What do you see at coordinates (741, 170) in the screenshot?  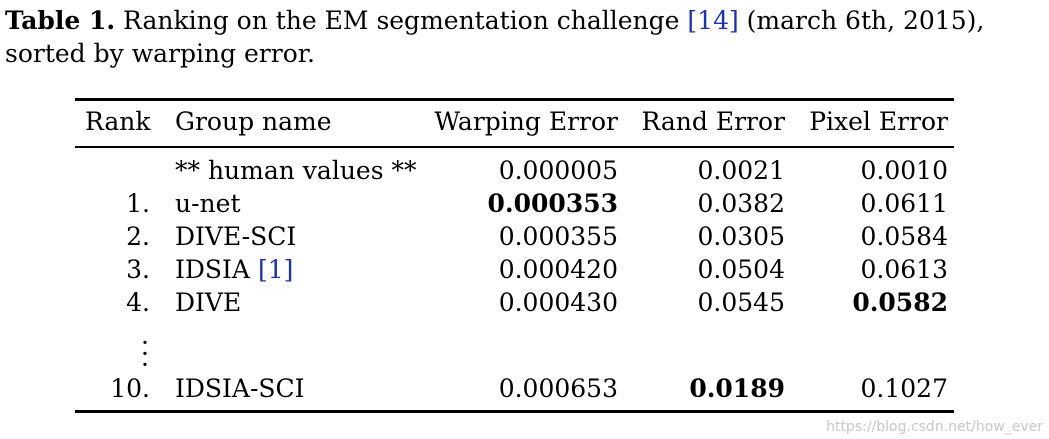 I see `row-rand-error: 0.0021` at bounding box center [741, 170].